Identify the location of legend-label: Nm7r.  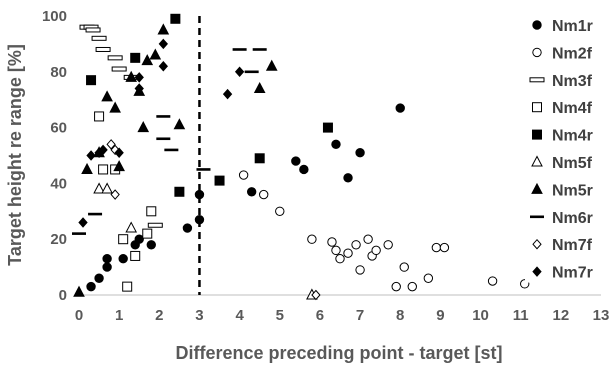
(572, 273).